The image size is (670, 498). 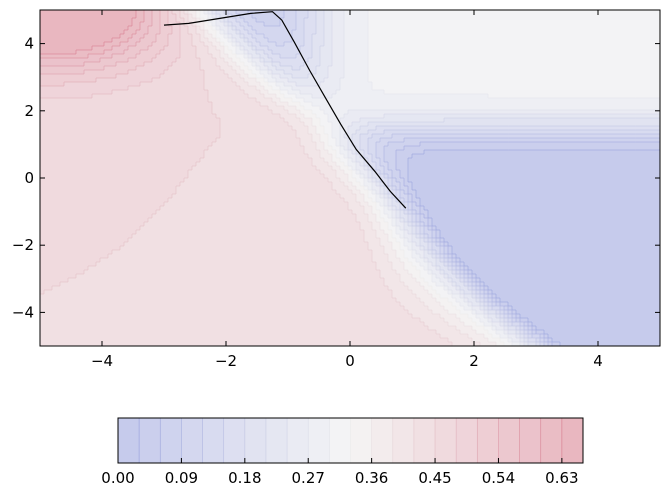 What do you see at coordinates (350, 440) in the screenshot?
I see `colorbar-frame` at bounding box center [350, 440].